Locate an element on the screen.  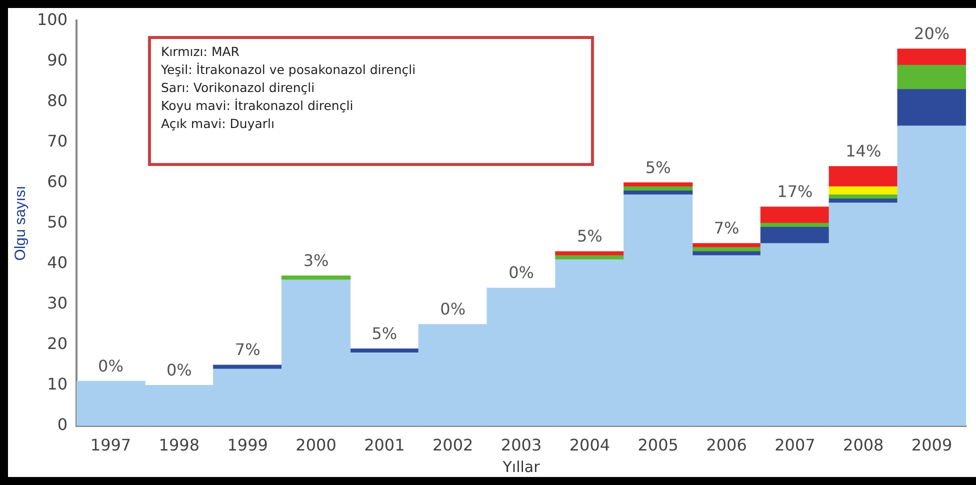
x-tick-label: 1999 is located at coordinates (247, 445).